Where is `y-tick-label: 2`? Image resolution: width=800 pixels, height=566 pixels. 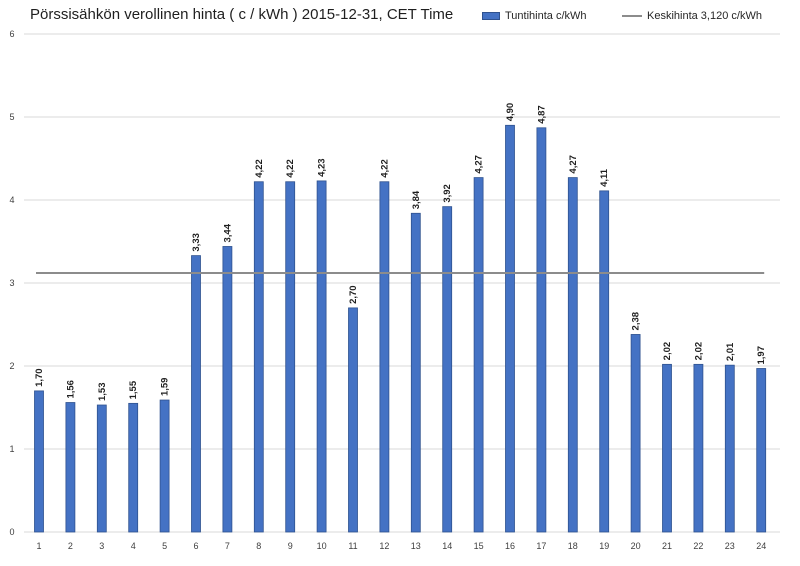 y-tick-label: 2 is located at coordinates (11, 366).